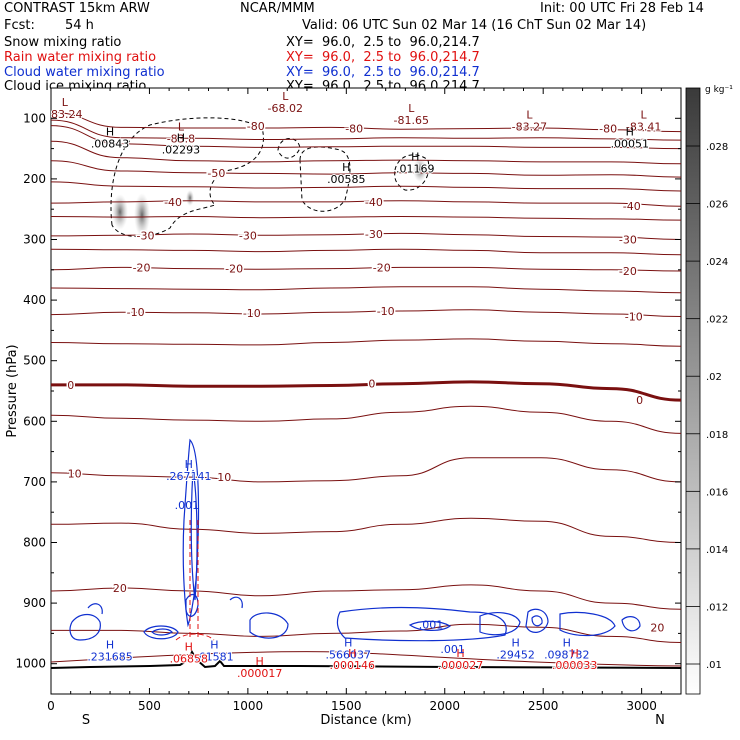 This screenshot has height=740, width=740. What do you see at coordinates (195, 637) in the screenshot?
I see `rain-water-contour` at bounding box center [195, 637].